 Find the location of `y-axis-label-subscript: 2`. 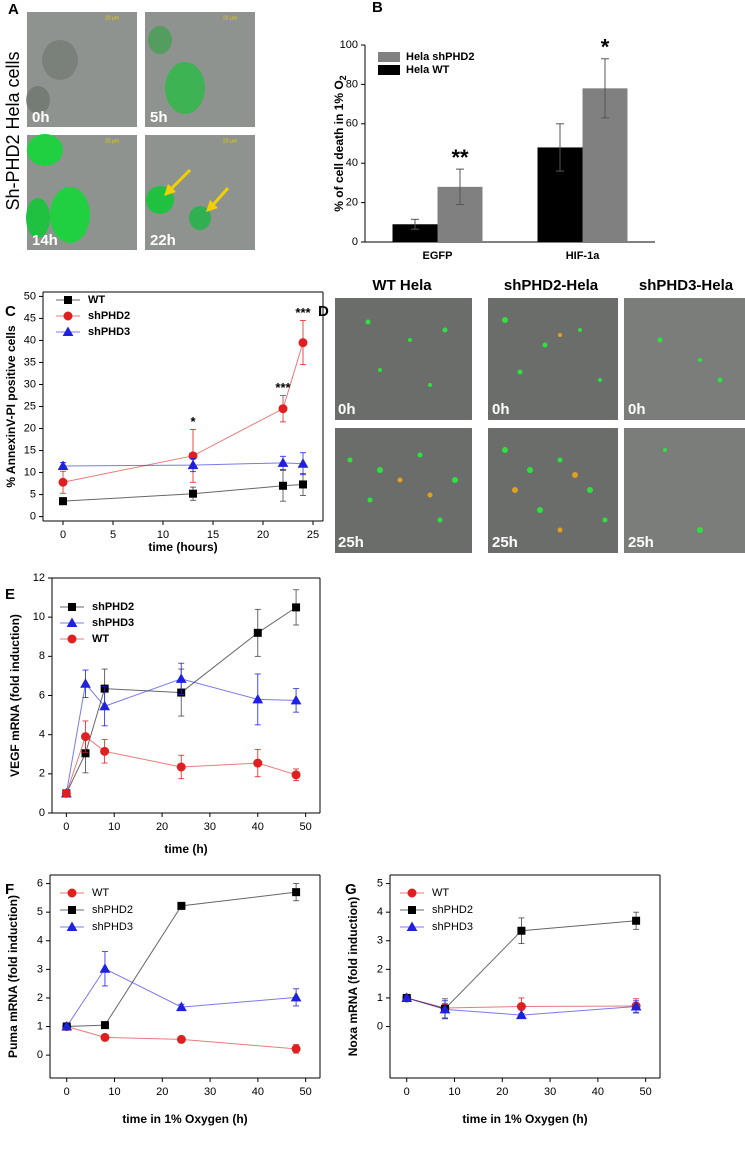

y-axis-label-subscript: 2 is located at coordinates (343, 77).